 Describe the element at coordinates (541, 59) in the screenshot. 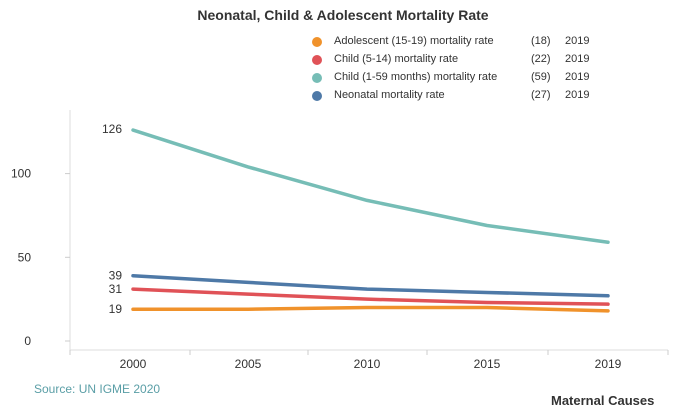

I see `legend-value: (22)` at that location.